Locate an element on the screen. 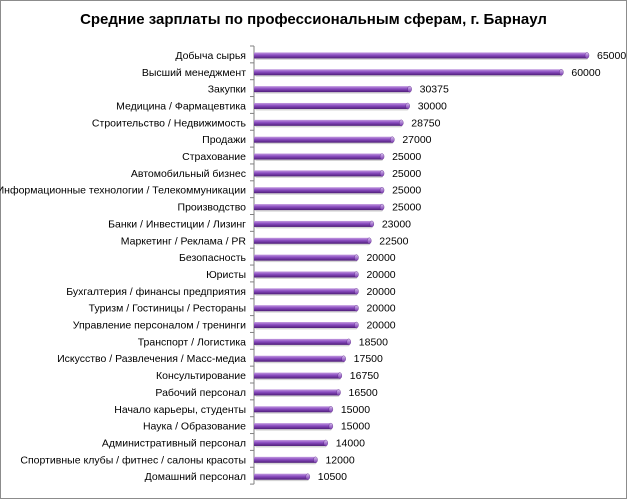 The image size is (627, 499). category-label: Юристы is located at coordinates (226, 275).